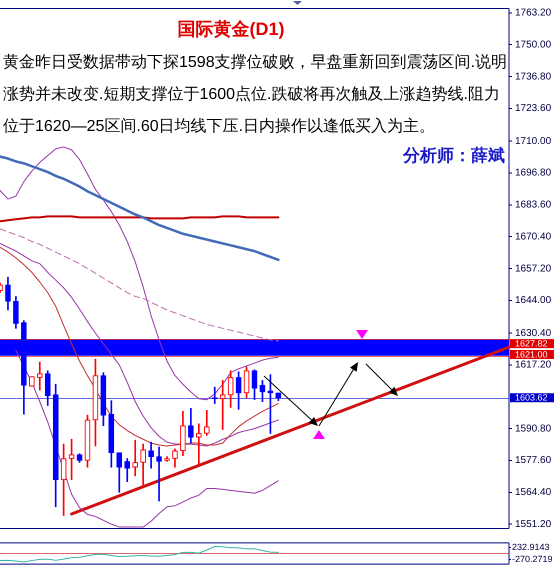 This screenshot has width=554, height=570. Describe the element at coordinates (533, 365) in the screenshot. I see `y-tick-label: 1617.20` at that location.